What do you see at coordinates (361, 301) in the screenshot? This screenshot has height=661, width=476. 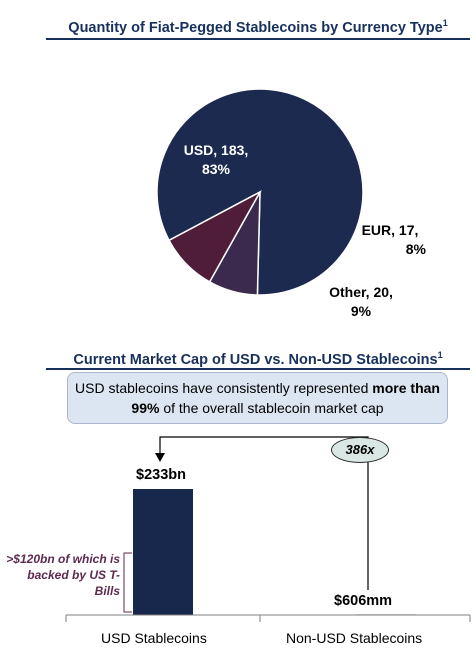 I see `pie-label-other: Other, 20, 9%` at bounding box center [361, 301].